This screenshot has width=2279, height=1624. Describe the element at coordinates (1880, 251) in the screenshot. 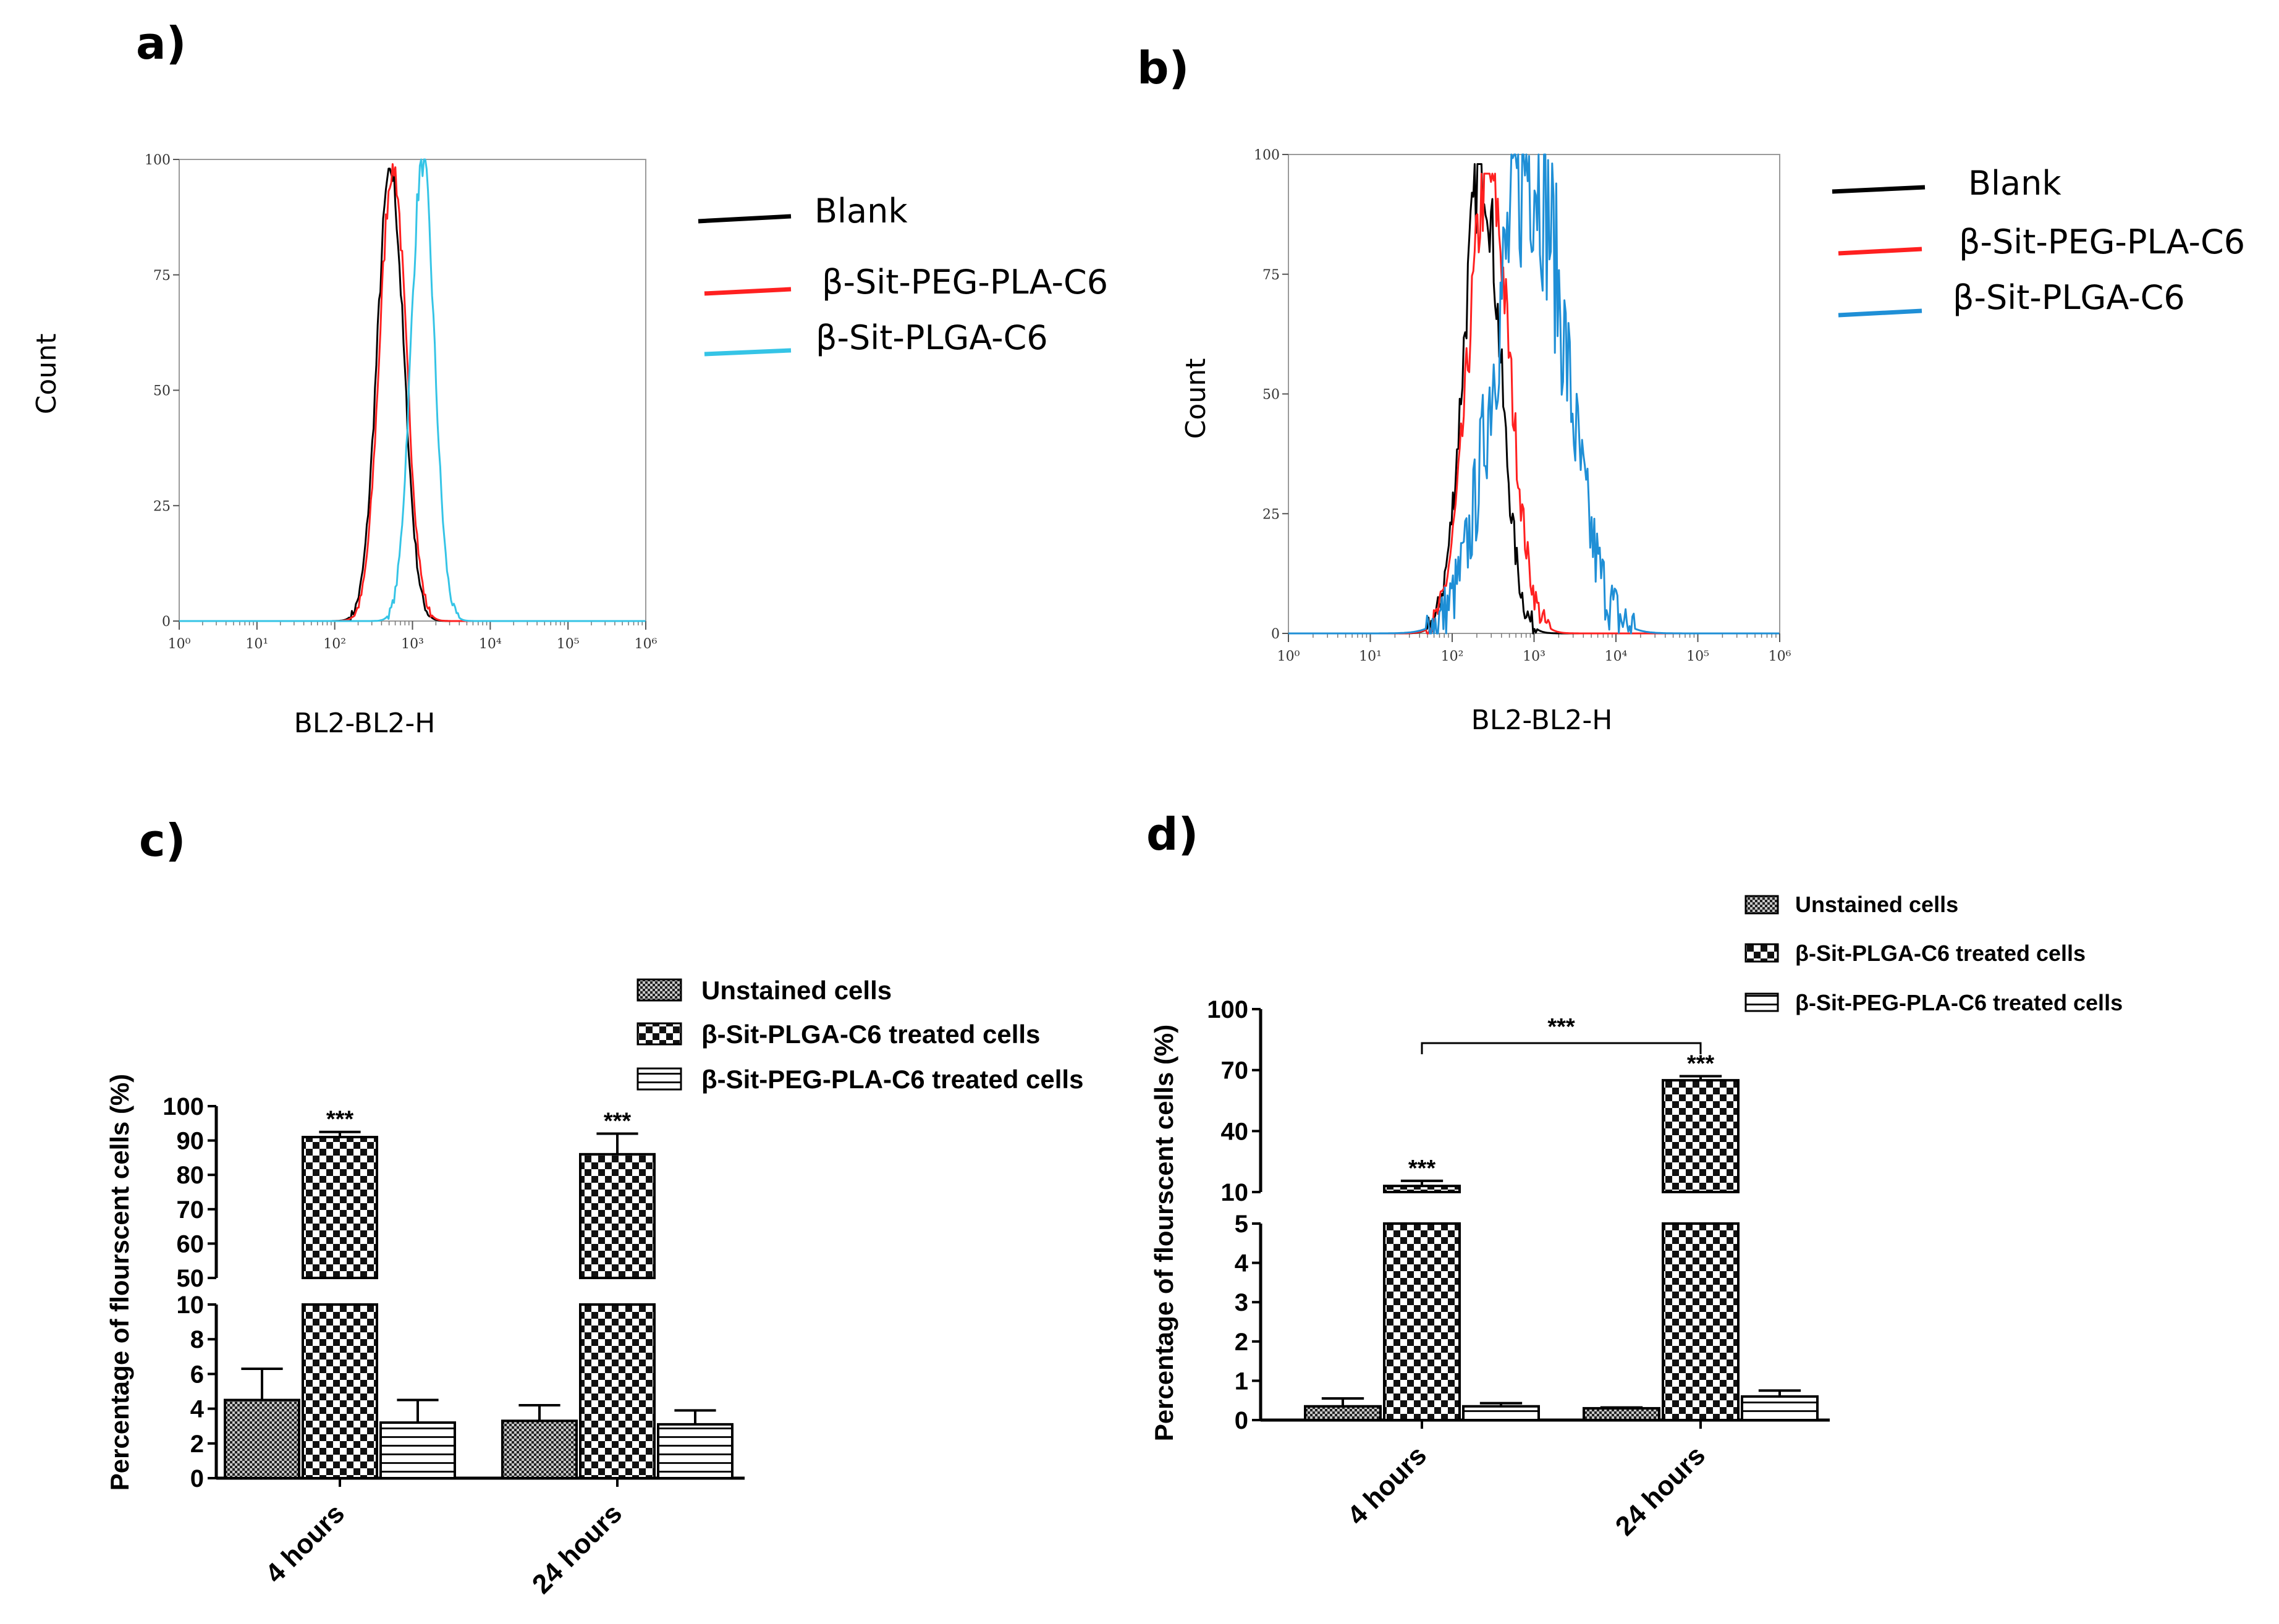

I see `legend-line-peg-b` at that location.